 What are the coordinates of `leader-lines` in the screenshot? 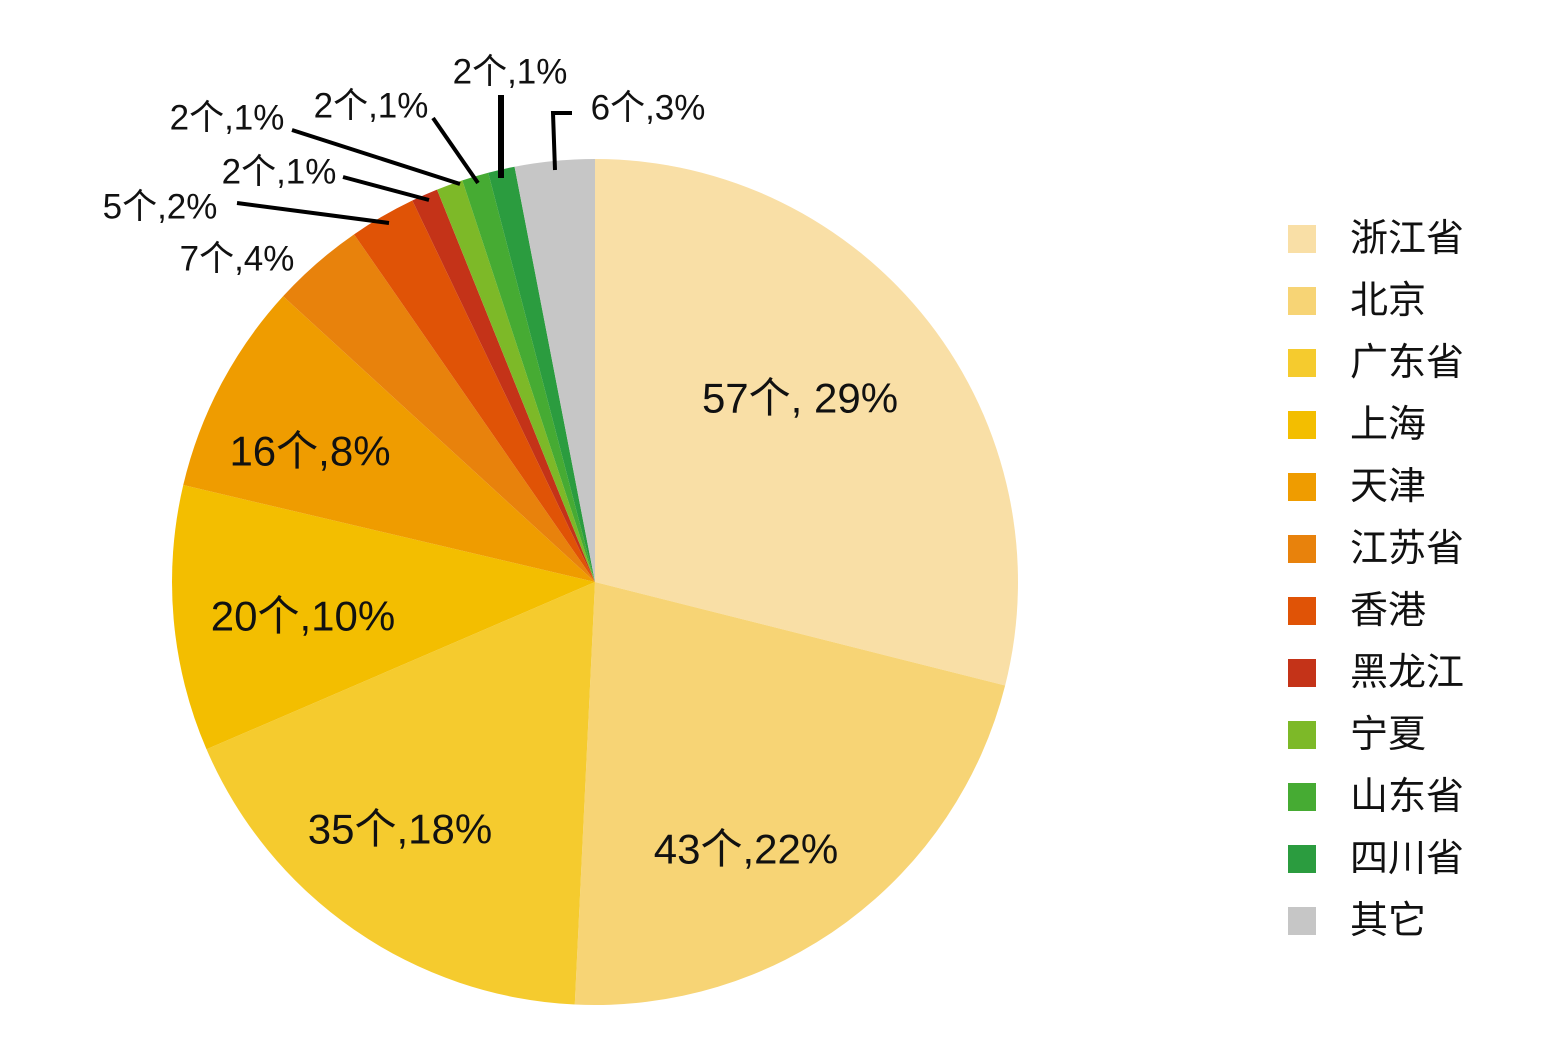 It's located at (404, 160).